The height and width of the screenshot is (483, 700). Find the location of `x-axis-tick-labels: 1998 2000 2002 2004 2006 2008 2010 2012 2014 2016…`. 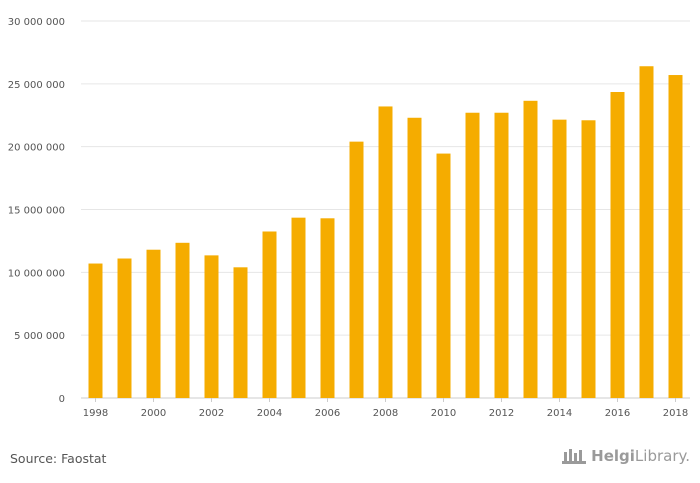

x-axis-tick-labels: 1998 2000 2002 2004 2006 2008 2010 2012 2014 2016… is located at coordinates (385, 408).